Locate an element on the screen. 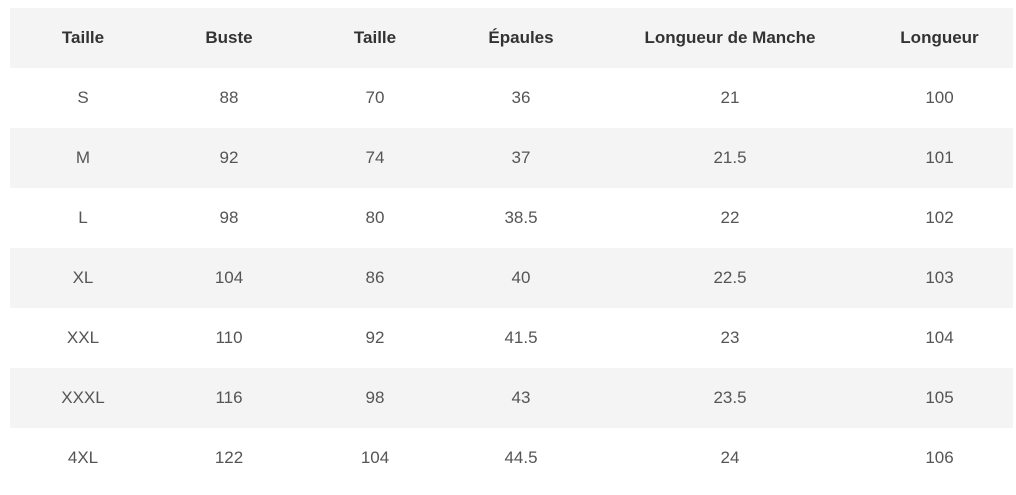 This screenshot has width=1016, height=495. table-row: 4XL 122 104 44.5 24 106 is located at coordinates (511, 458).